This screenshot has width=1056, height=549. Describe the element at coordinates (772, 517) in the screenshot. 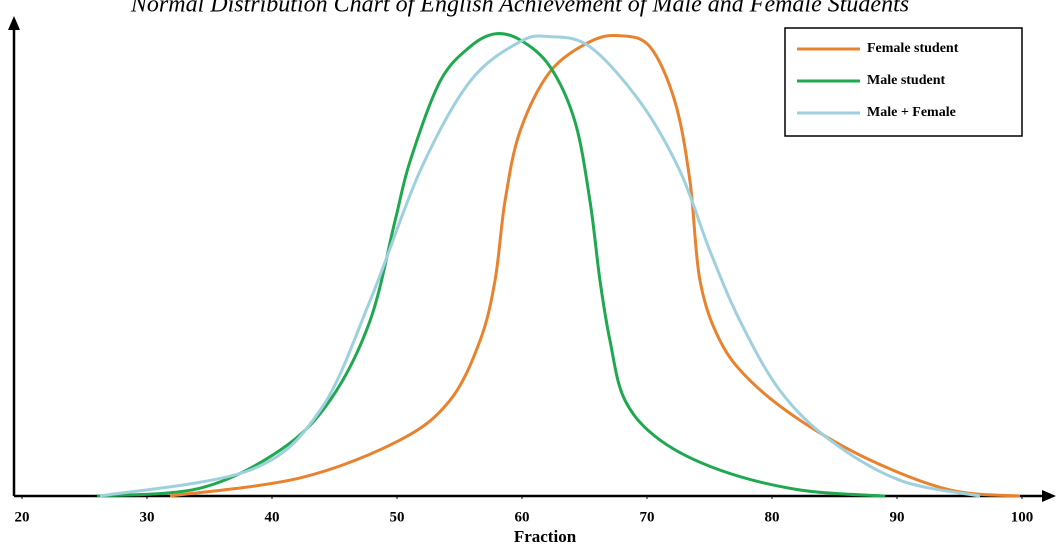

I see `x-tick-label: 80` at that location.